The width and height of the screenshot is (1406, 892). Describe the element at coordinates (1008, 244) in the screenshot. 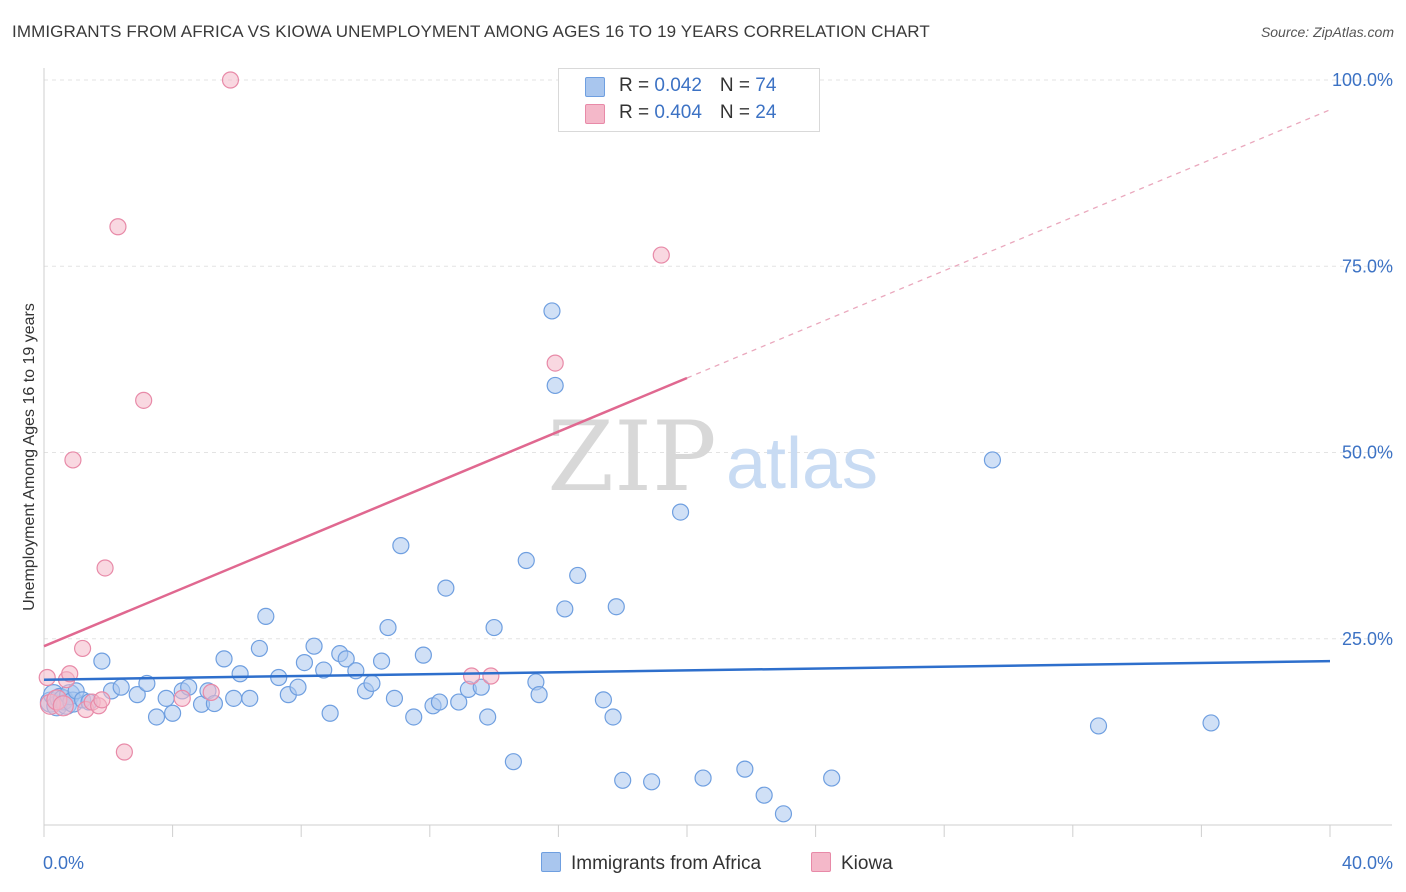

I see `trend-line-kiowa-extension` at that location.